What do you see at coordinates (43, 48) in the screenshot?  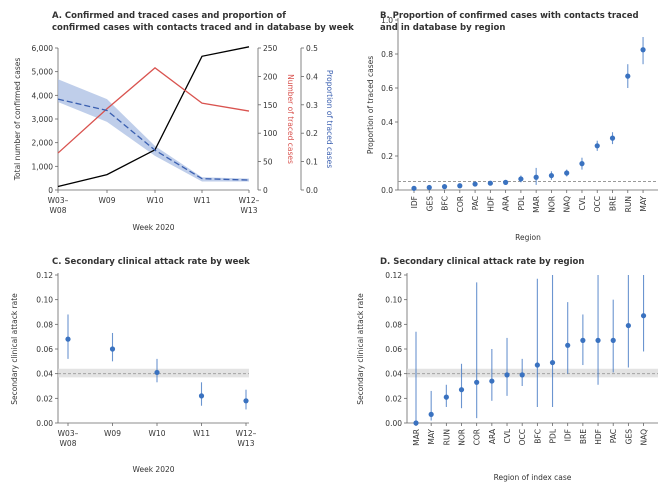 I see `panel-a-left-tick-label: 6,000` at bounding box center [43, 48].